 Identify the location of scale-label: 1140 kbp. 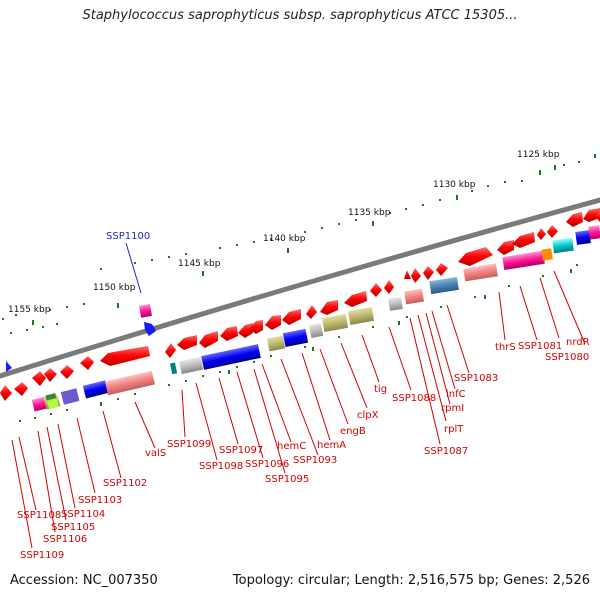
(284, 239).